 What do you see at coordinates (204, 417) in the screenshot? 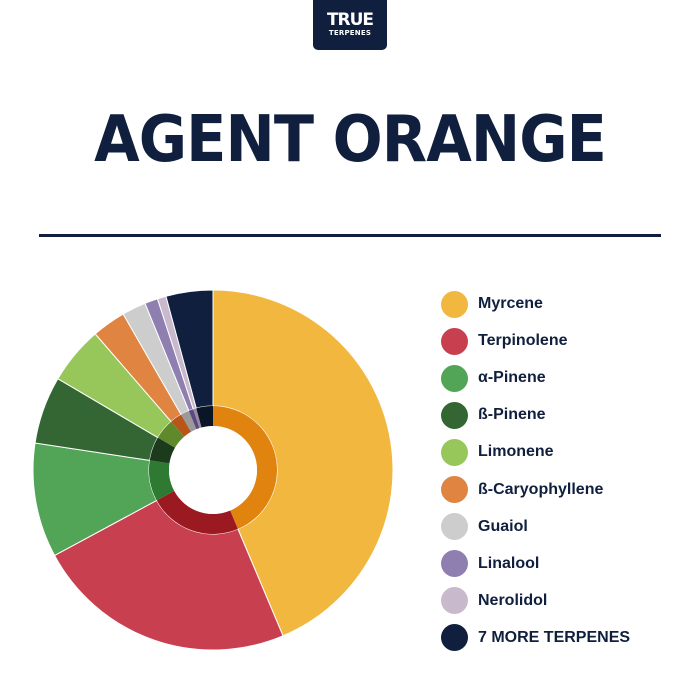
I see `inner-ring-7-more-terpenes` at bounding box center [204, 417].